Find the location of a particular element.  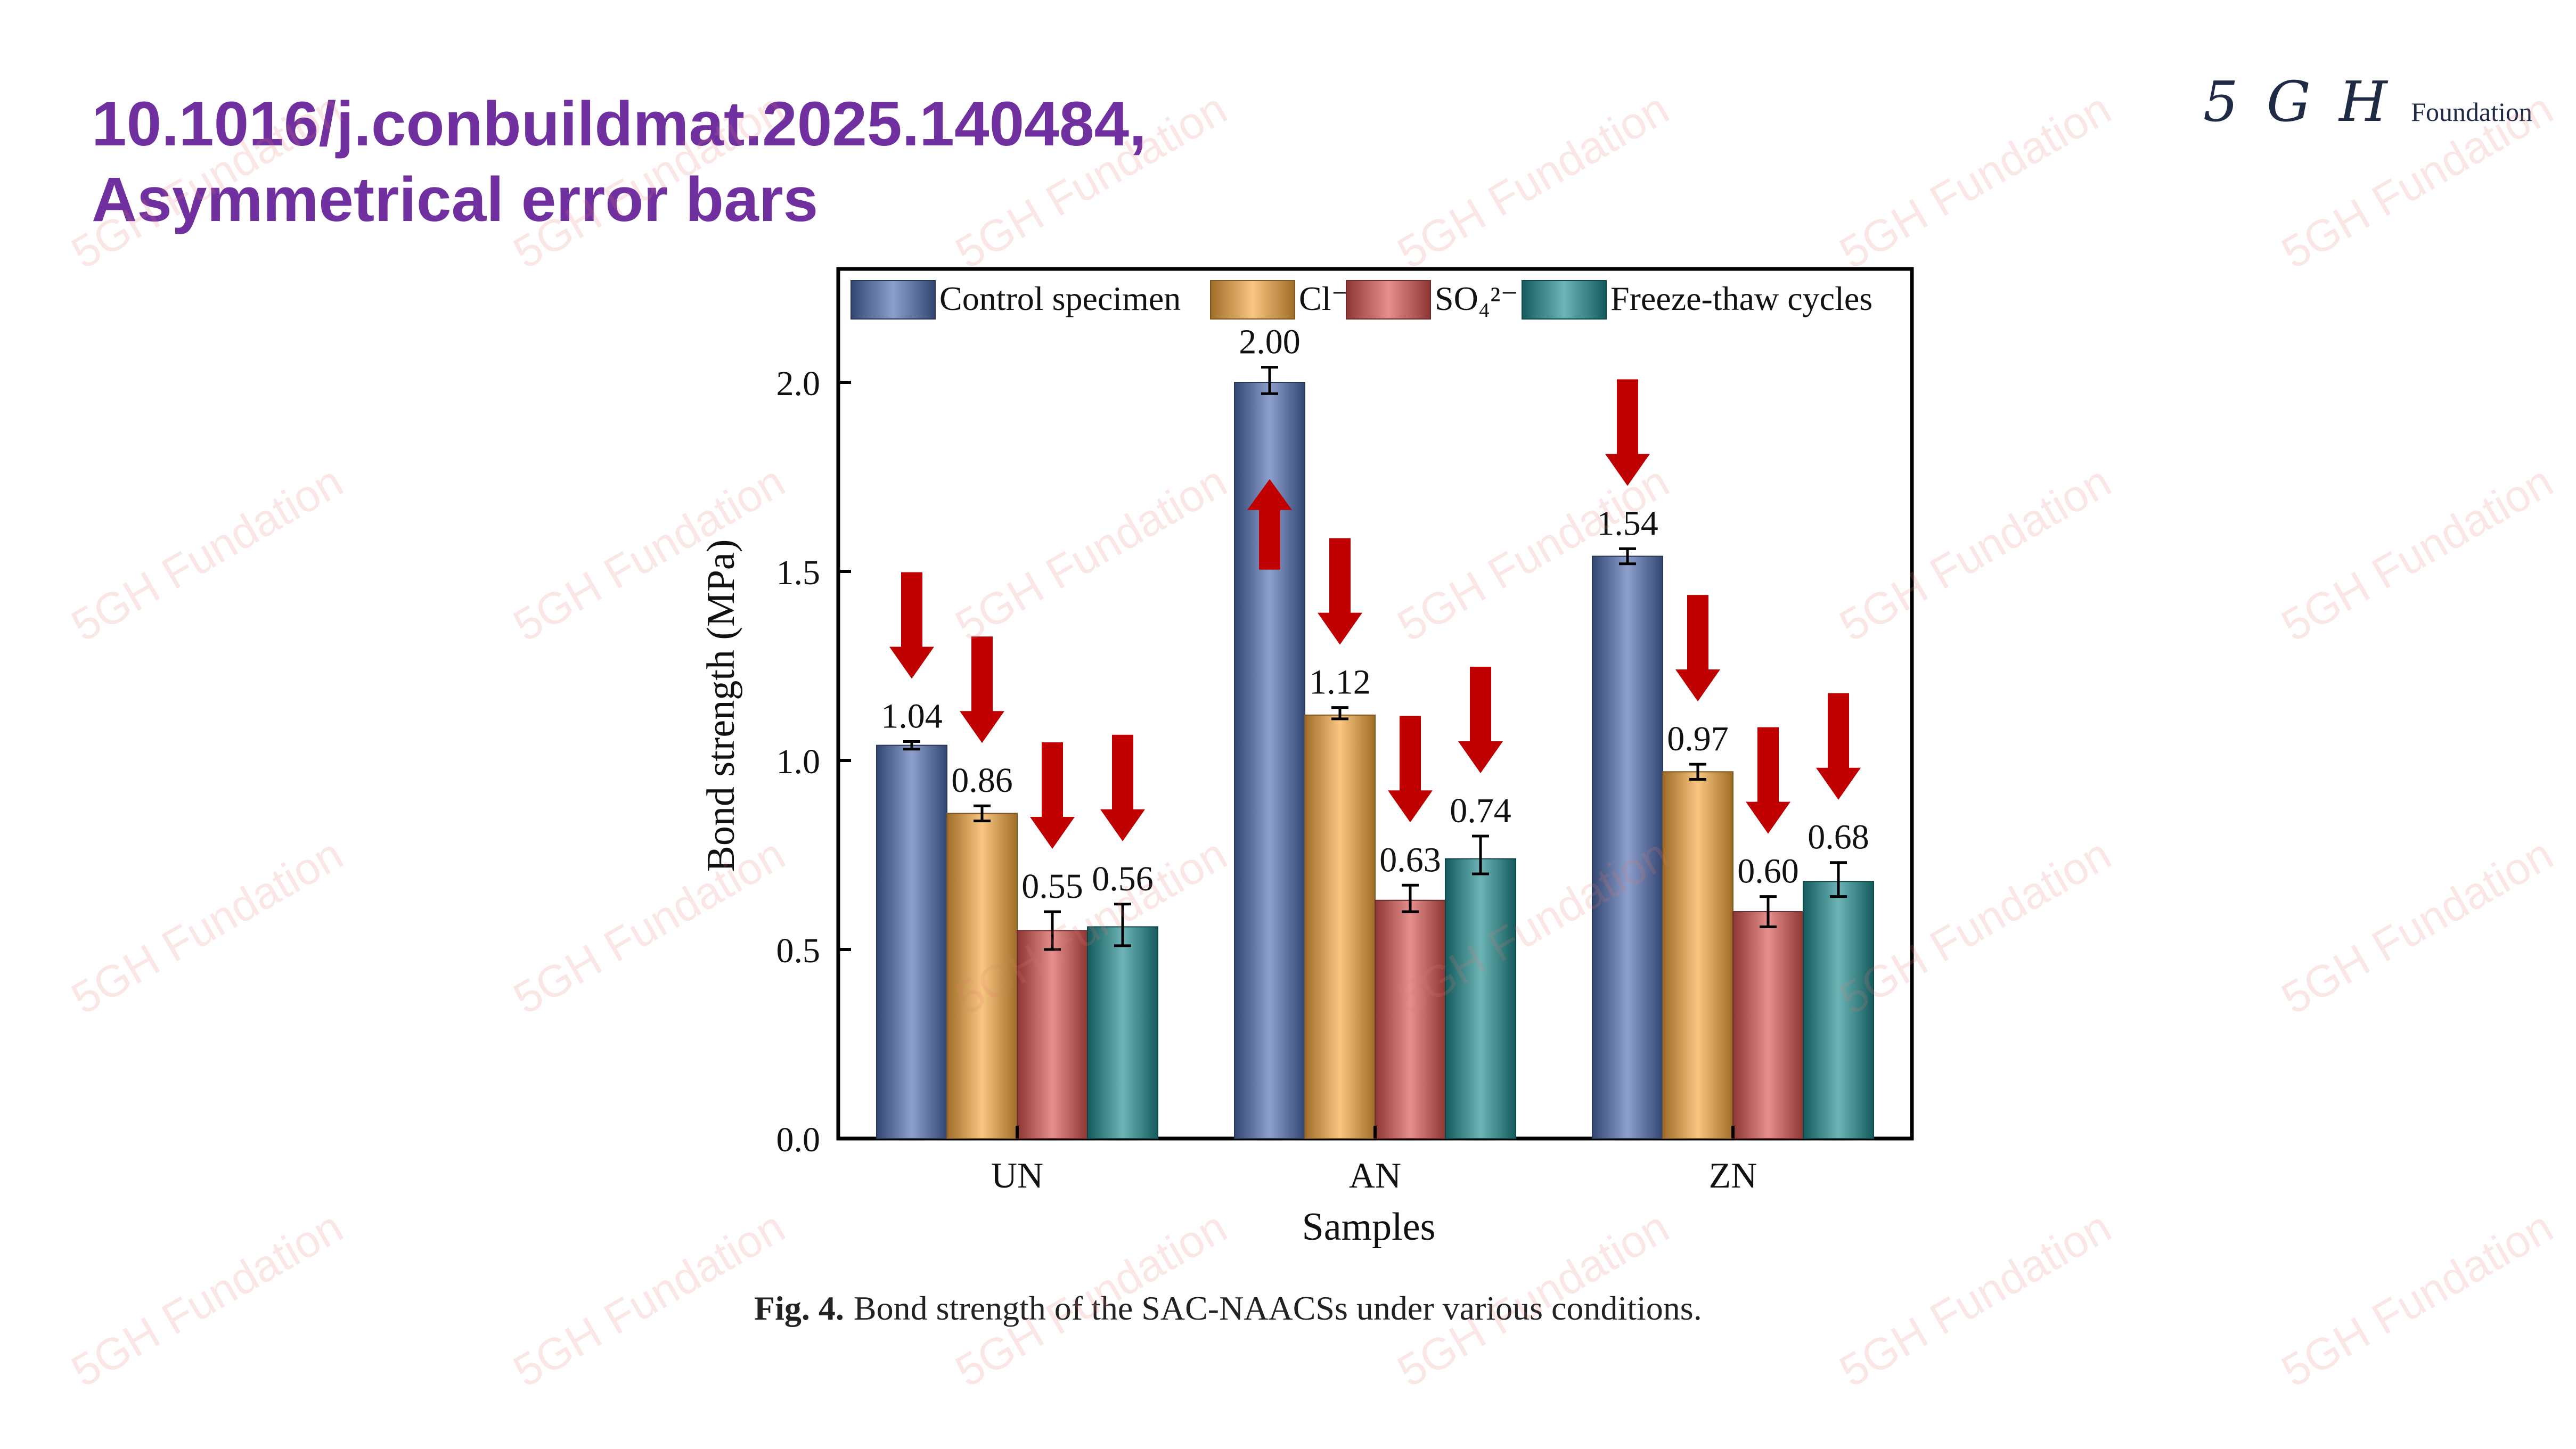

error-bars-layer is located at coordinates (1375, 658).